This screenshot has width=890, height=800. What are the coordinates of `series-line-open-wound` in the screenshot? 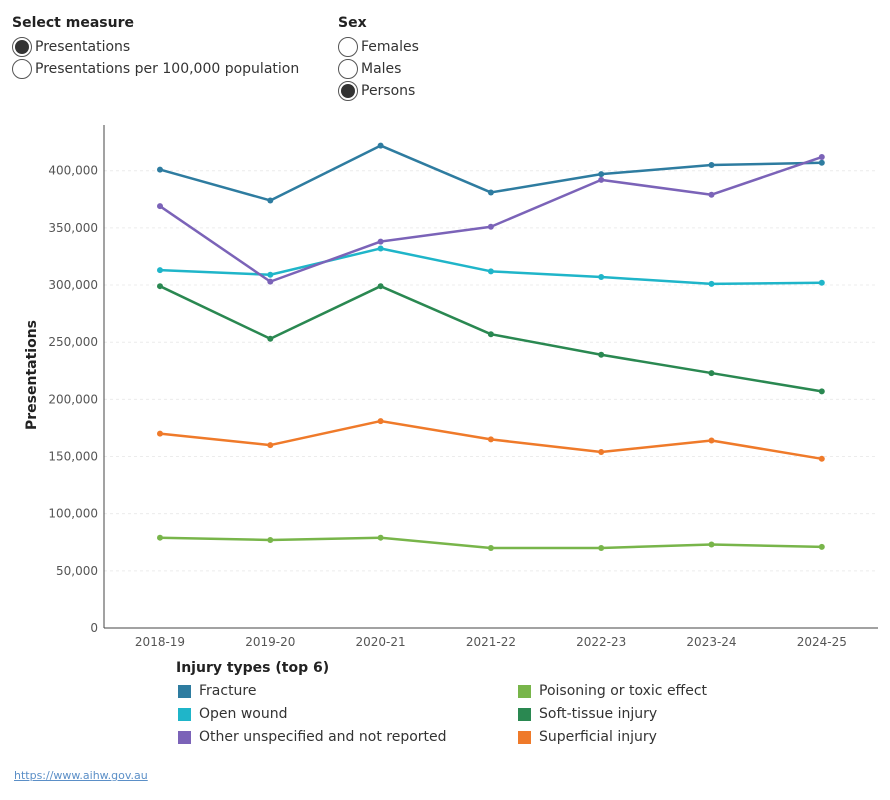 It's located at (490, 266).